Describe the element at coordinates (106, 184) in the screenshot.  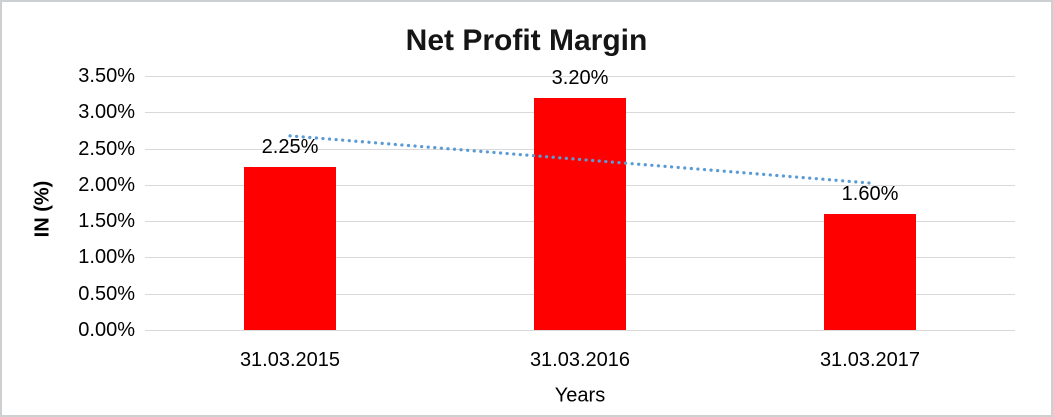
I see `y-tick-label: 2.00%` at that location.